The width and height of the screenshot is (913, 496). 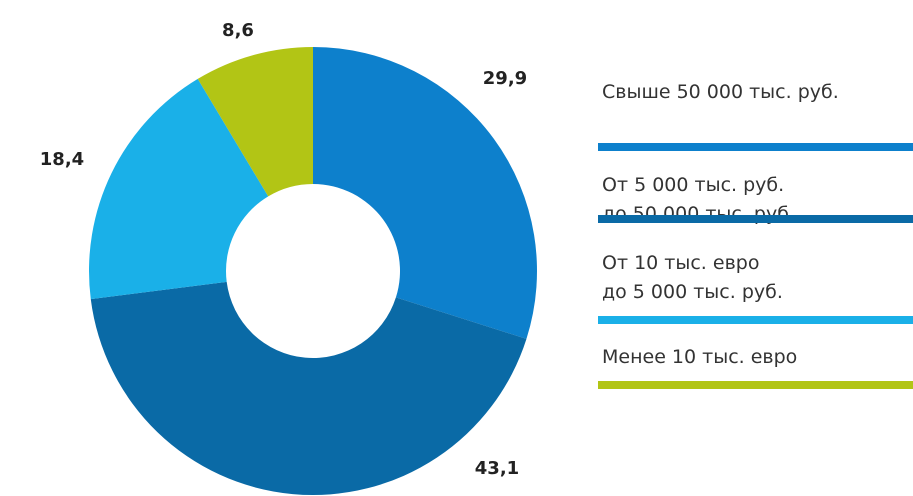 What do you see at coordinates (62, 159) in the screenshot?
I see `value-label: 18,4` at bounding box center [62, 159].